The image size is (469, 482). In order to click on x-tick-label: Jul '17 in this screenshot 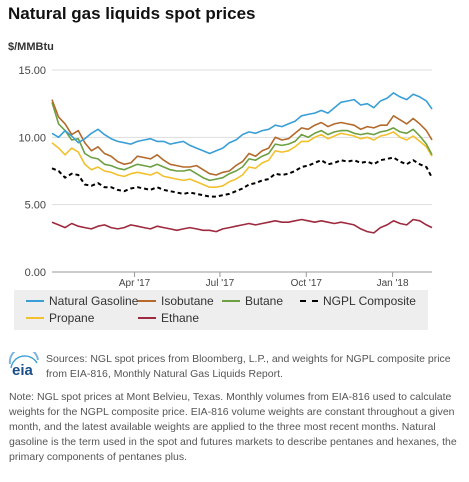, I will do `click(220, 283)`.